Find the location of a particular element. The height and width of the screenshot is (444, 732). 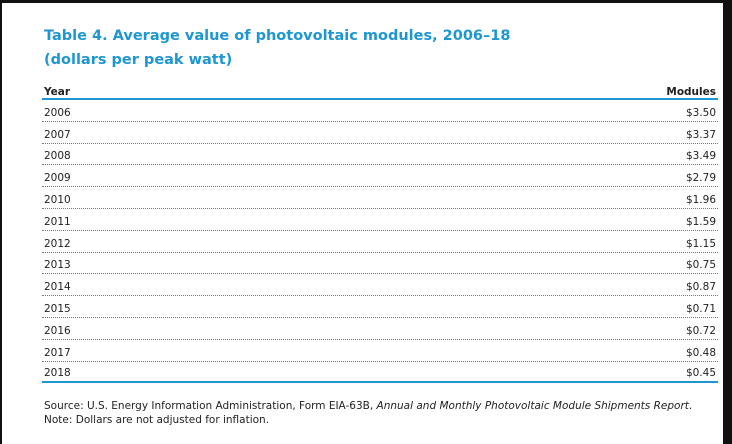

year-cell: 2010 is located at coordinates (57, 199).